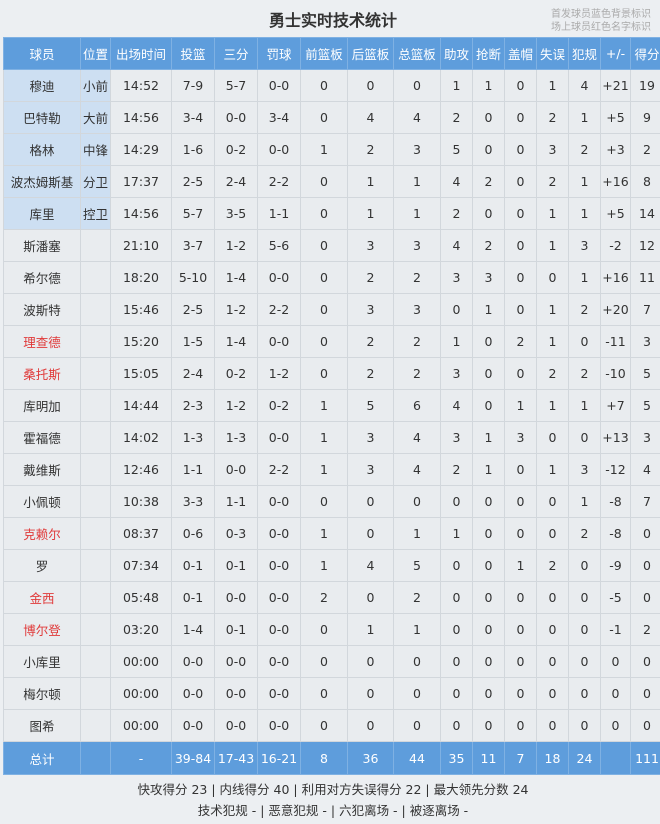  Describe the element at coordinates (141, 597) in the screenshot. I see `cell-minutes: 05:48` at that location.